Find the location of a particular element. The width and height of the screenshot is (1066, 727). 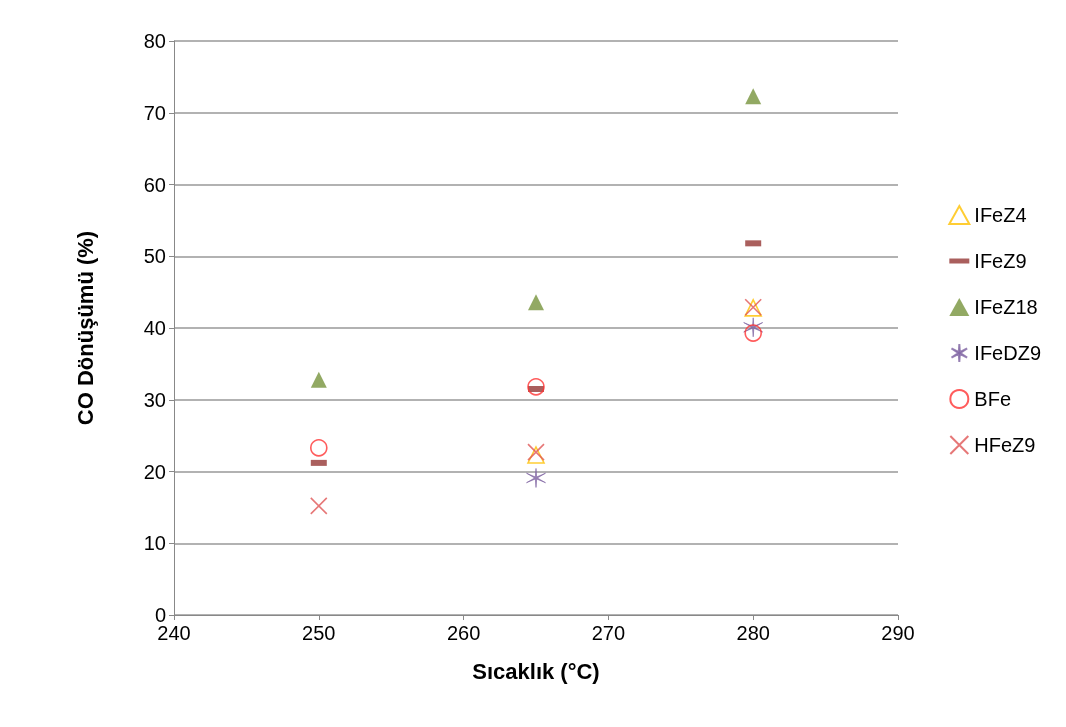

x-axis-title: Sıcaklık (°C) is located at coordinates (536, 671).